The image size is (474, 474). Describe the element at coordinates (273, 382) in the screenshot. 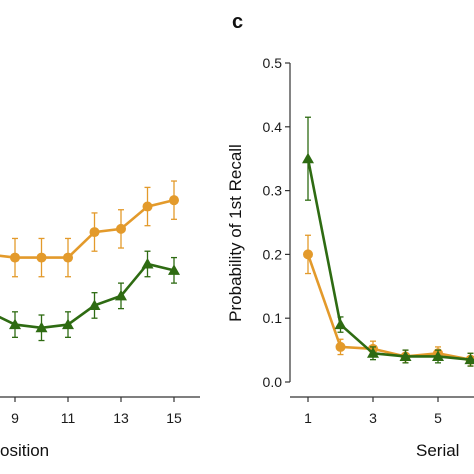

I see `y-tick-label: 0.0` at that location.